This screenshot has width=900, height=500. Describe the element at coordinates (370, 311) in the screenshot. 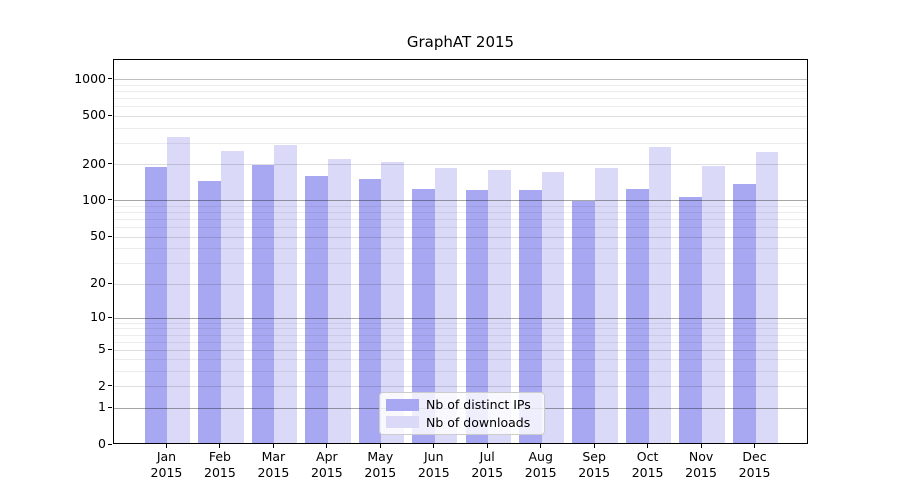

I see `bar-distinct-ips-may` at that location.